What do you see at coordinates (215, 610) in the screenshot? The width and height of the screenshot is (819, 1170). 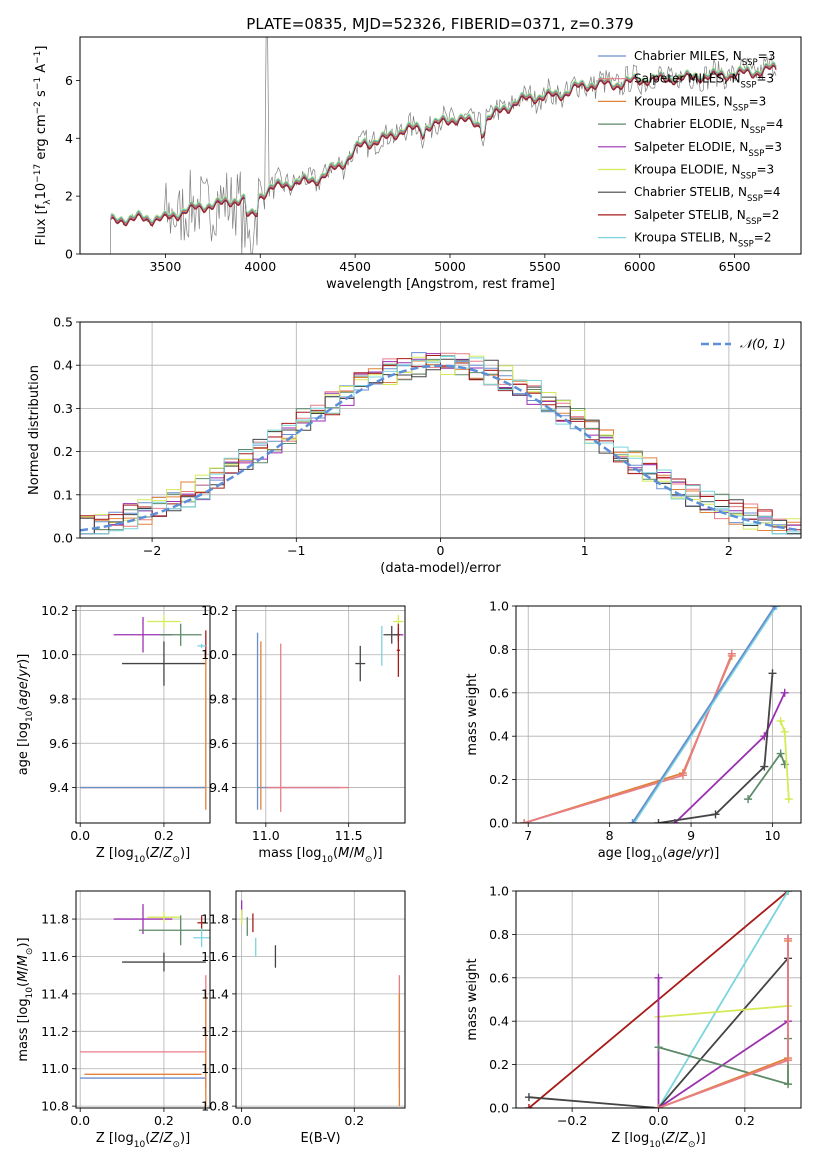 I see `y-tick-label: 10.2` at bounding box center [215, 610].